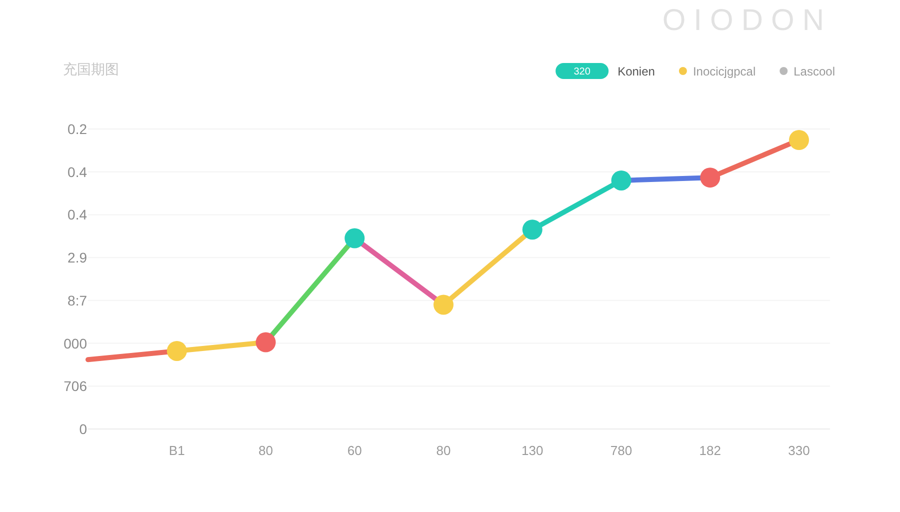 This screenshot has height=512, width=900. Describe the element at coordinates (354, 450) in the screenshot. I see `x-tick-label: 60` at that location.